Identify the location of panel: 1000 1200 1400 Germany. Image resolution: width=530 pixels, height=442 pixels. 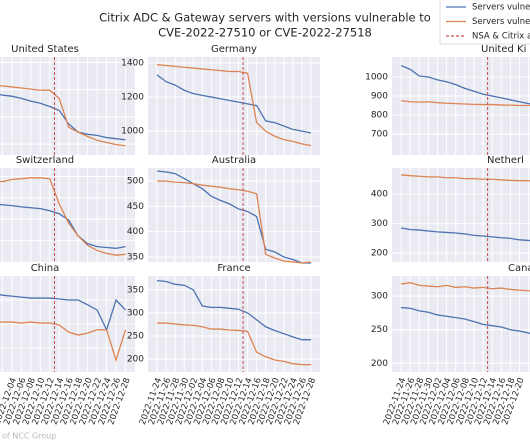
(220, 99).